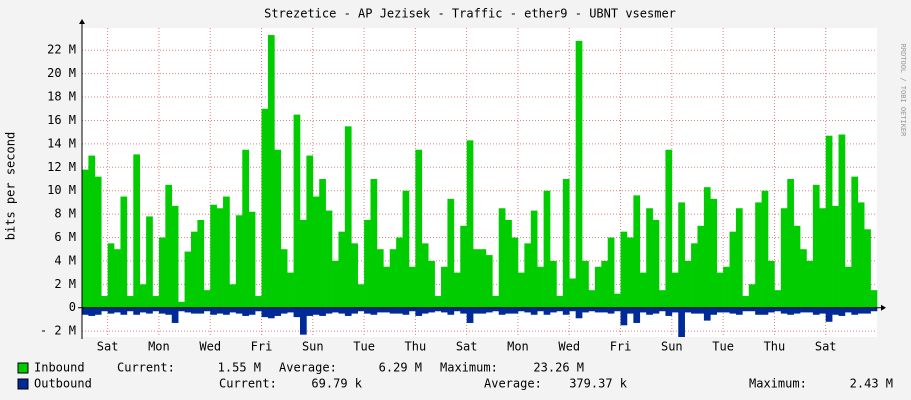 Image resolution: width=911 pixels, height=400 pixels. What do you see at coordinates (61, 143) in the screenshot?
I see `y-tick-label: 14 M` at bounding box center [61, 143].